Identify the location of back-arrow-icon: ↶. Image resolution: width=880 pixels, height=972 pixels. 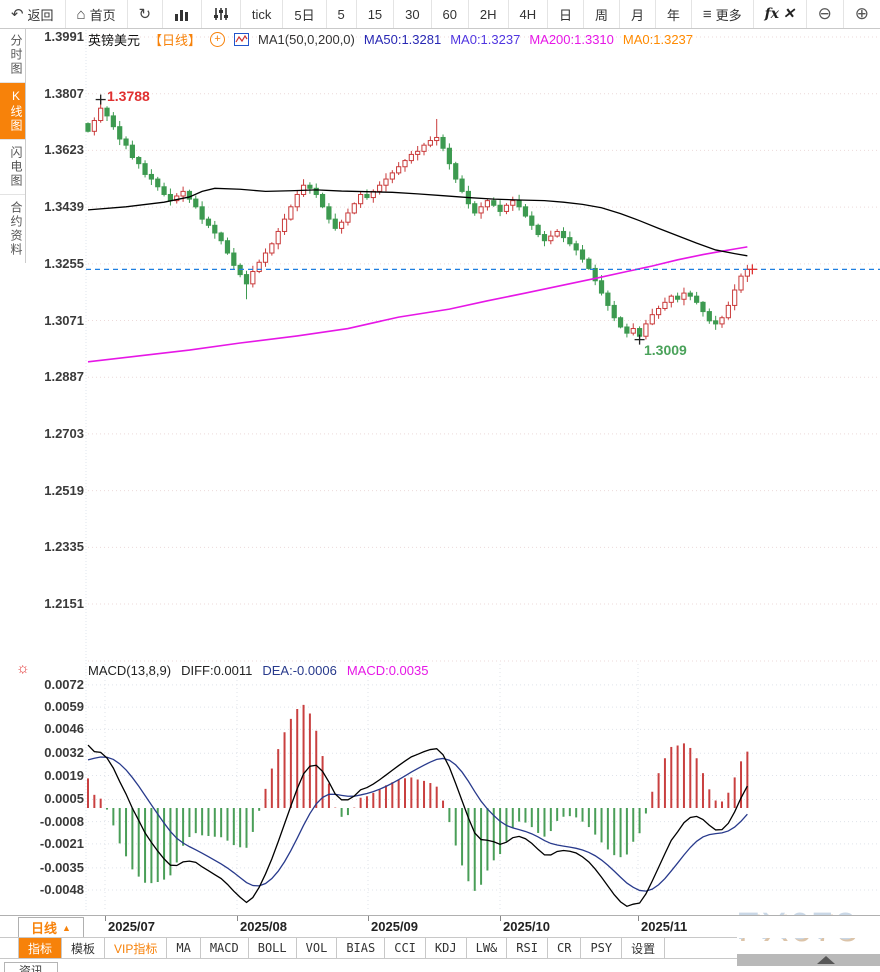
(17, 14).